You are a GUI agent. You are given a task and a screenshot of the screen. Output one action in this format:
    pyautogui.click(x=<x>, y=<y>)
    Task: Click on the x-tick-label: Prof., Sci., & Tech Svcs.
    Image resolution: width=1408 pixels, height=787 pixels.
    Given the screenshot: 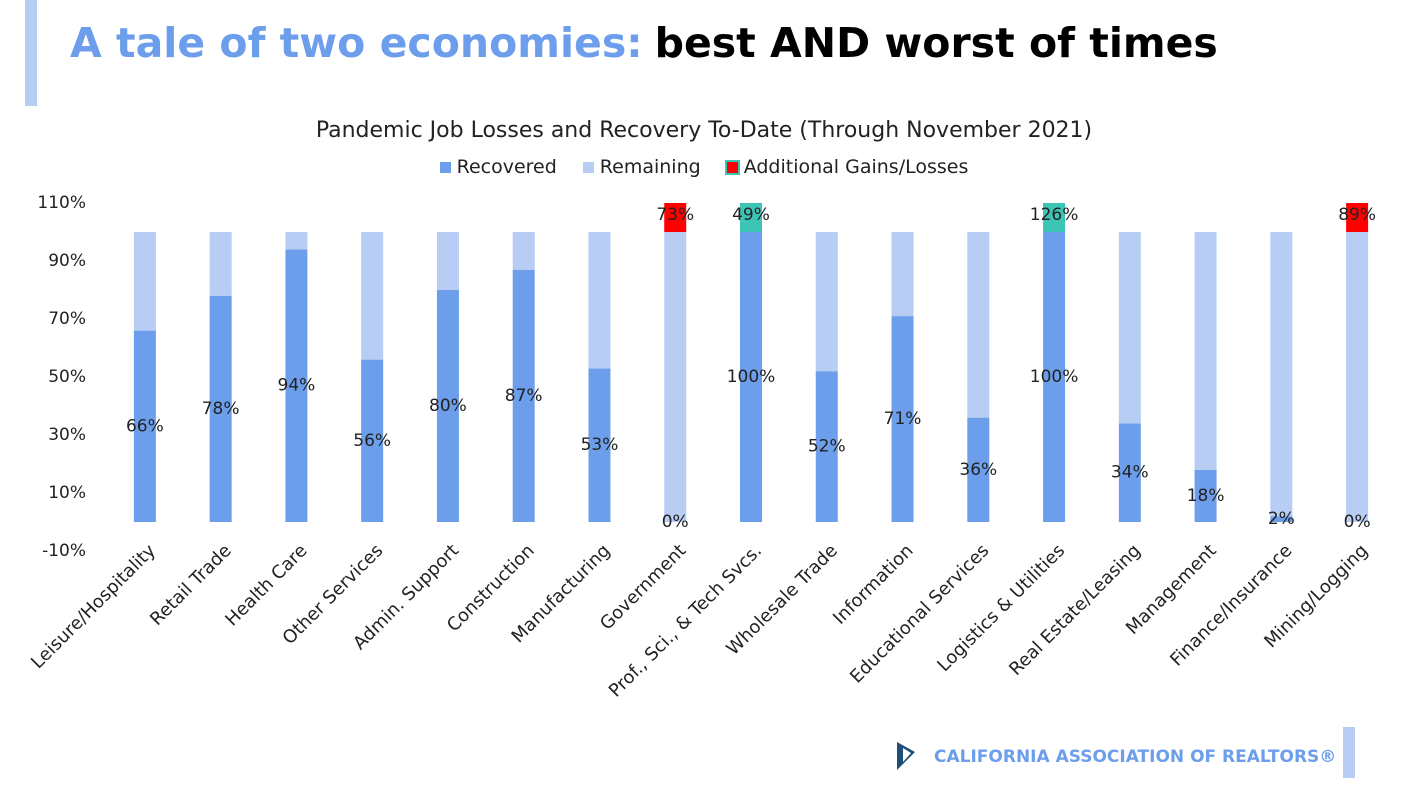 What is the action you would take?
    pyautogui.click(x=685, y=620)
    